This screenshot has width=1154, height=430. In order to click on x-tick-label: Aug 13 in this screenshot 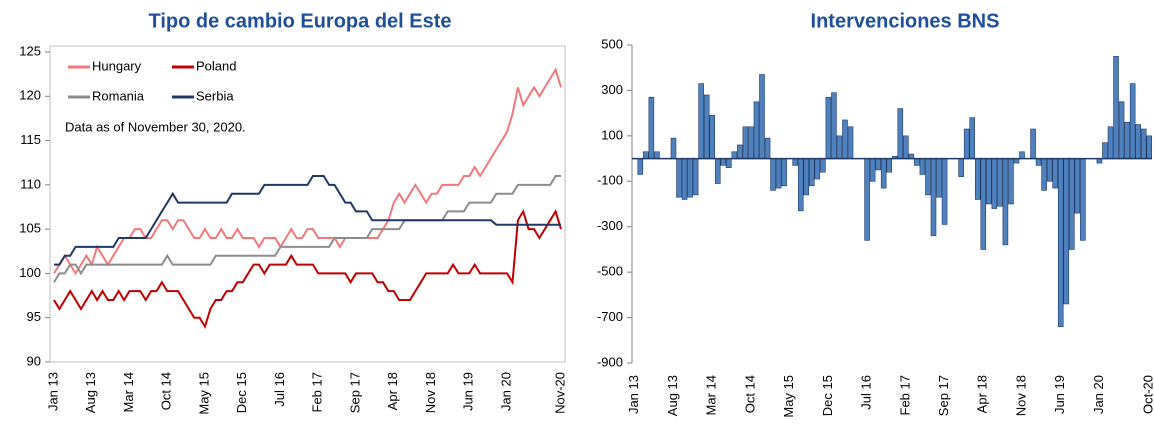, I will do `click(90, 392)`.